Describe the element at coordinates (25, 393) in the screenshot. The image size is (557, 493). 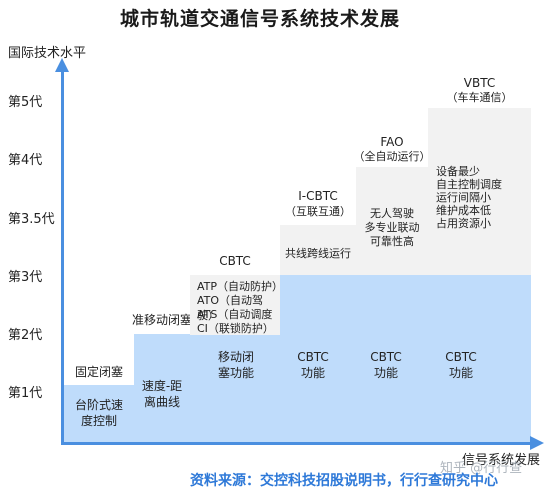
I see `y-tick-gen1: 第1代` at that location.